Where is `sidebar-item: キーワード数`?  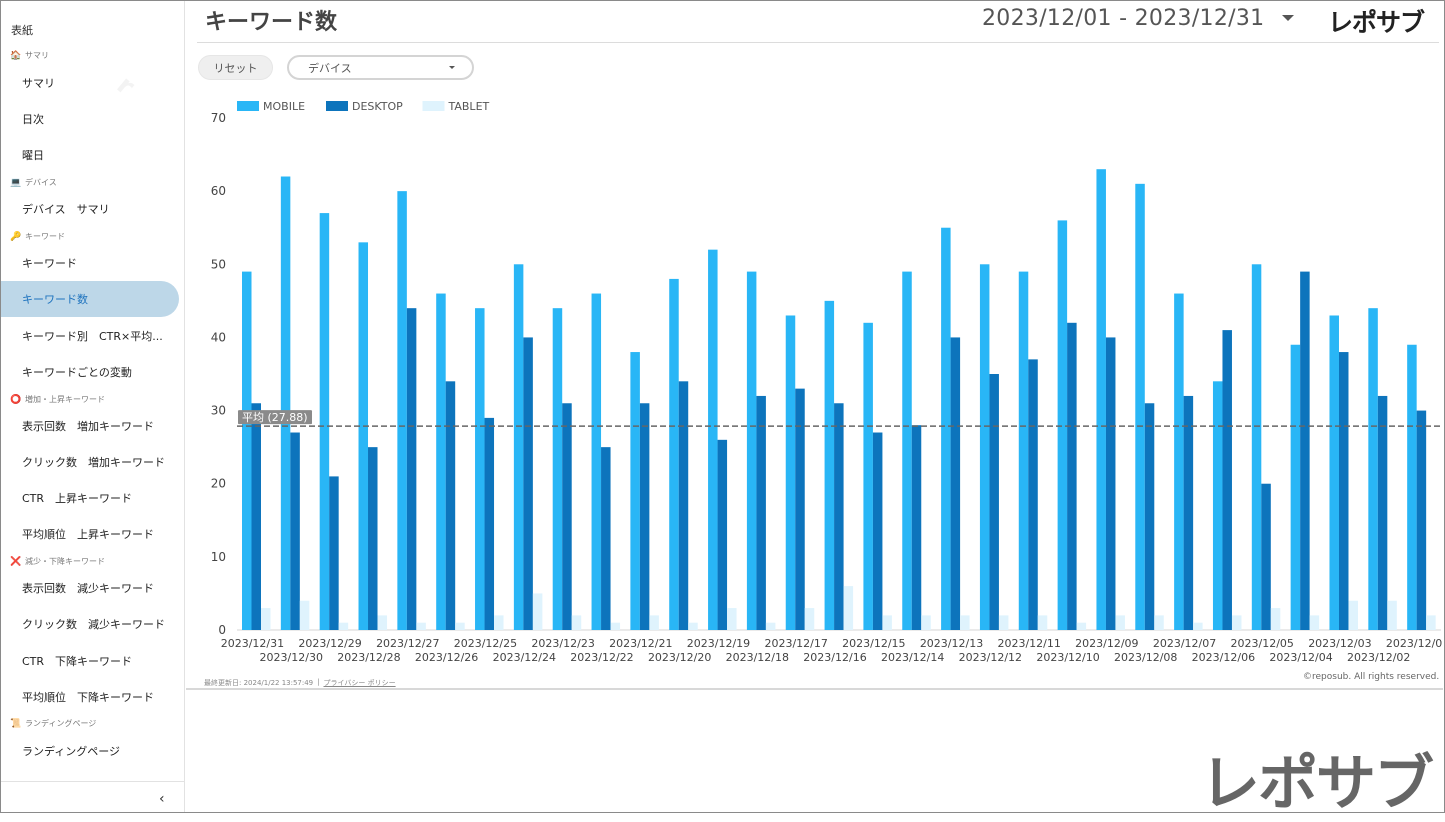 sidebar-item: キーワード数 is located at coordinates (90, 299).